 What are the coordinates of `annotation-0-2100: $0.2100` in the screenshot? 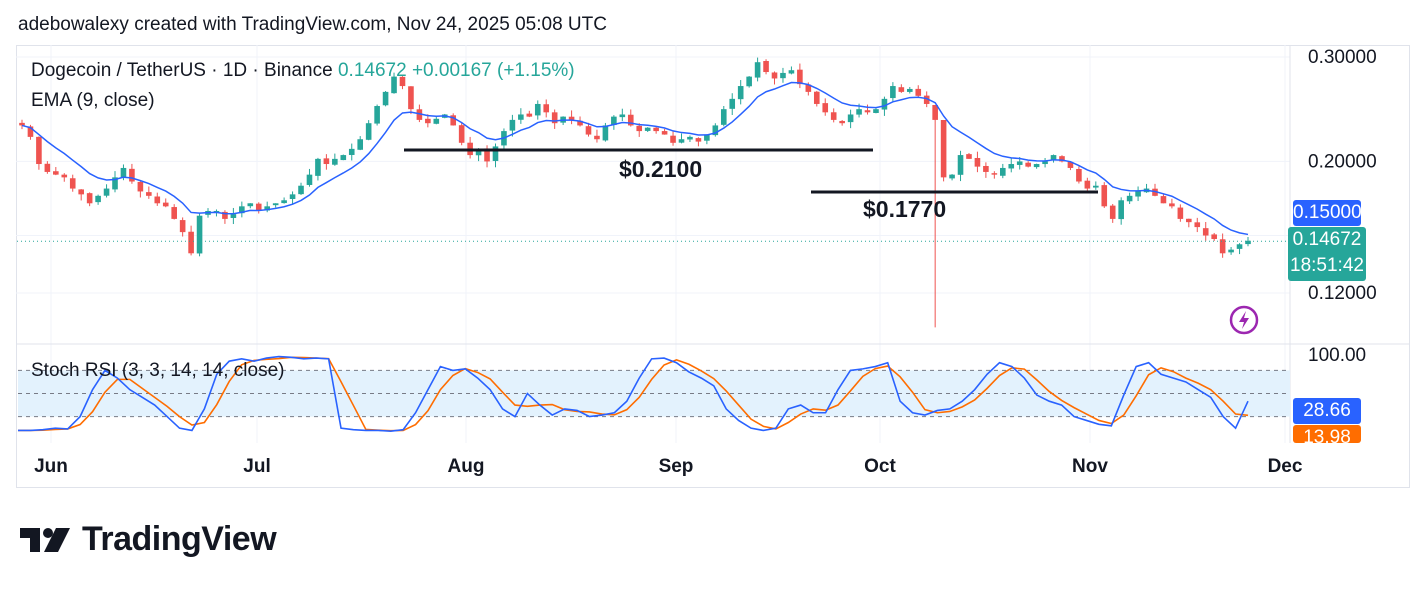 It's located at (661, 169).